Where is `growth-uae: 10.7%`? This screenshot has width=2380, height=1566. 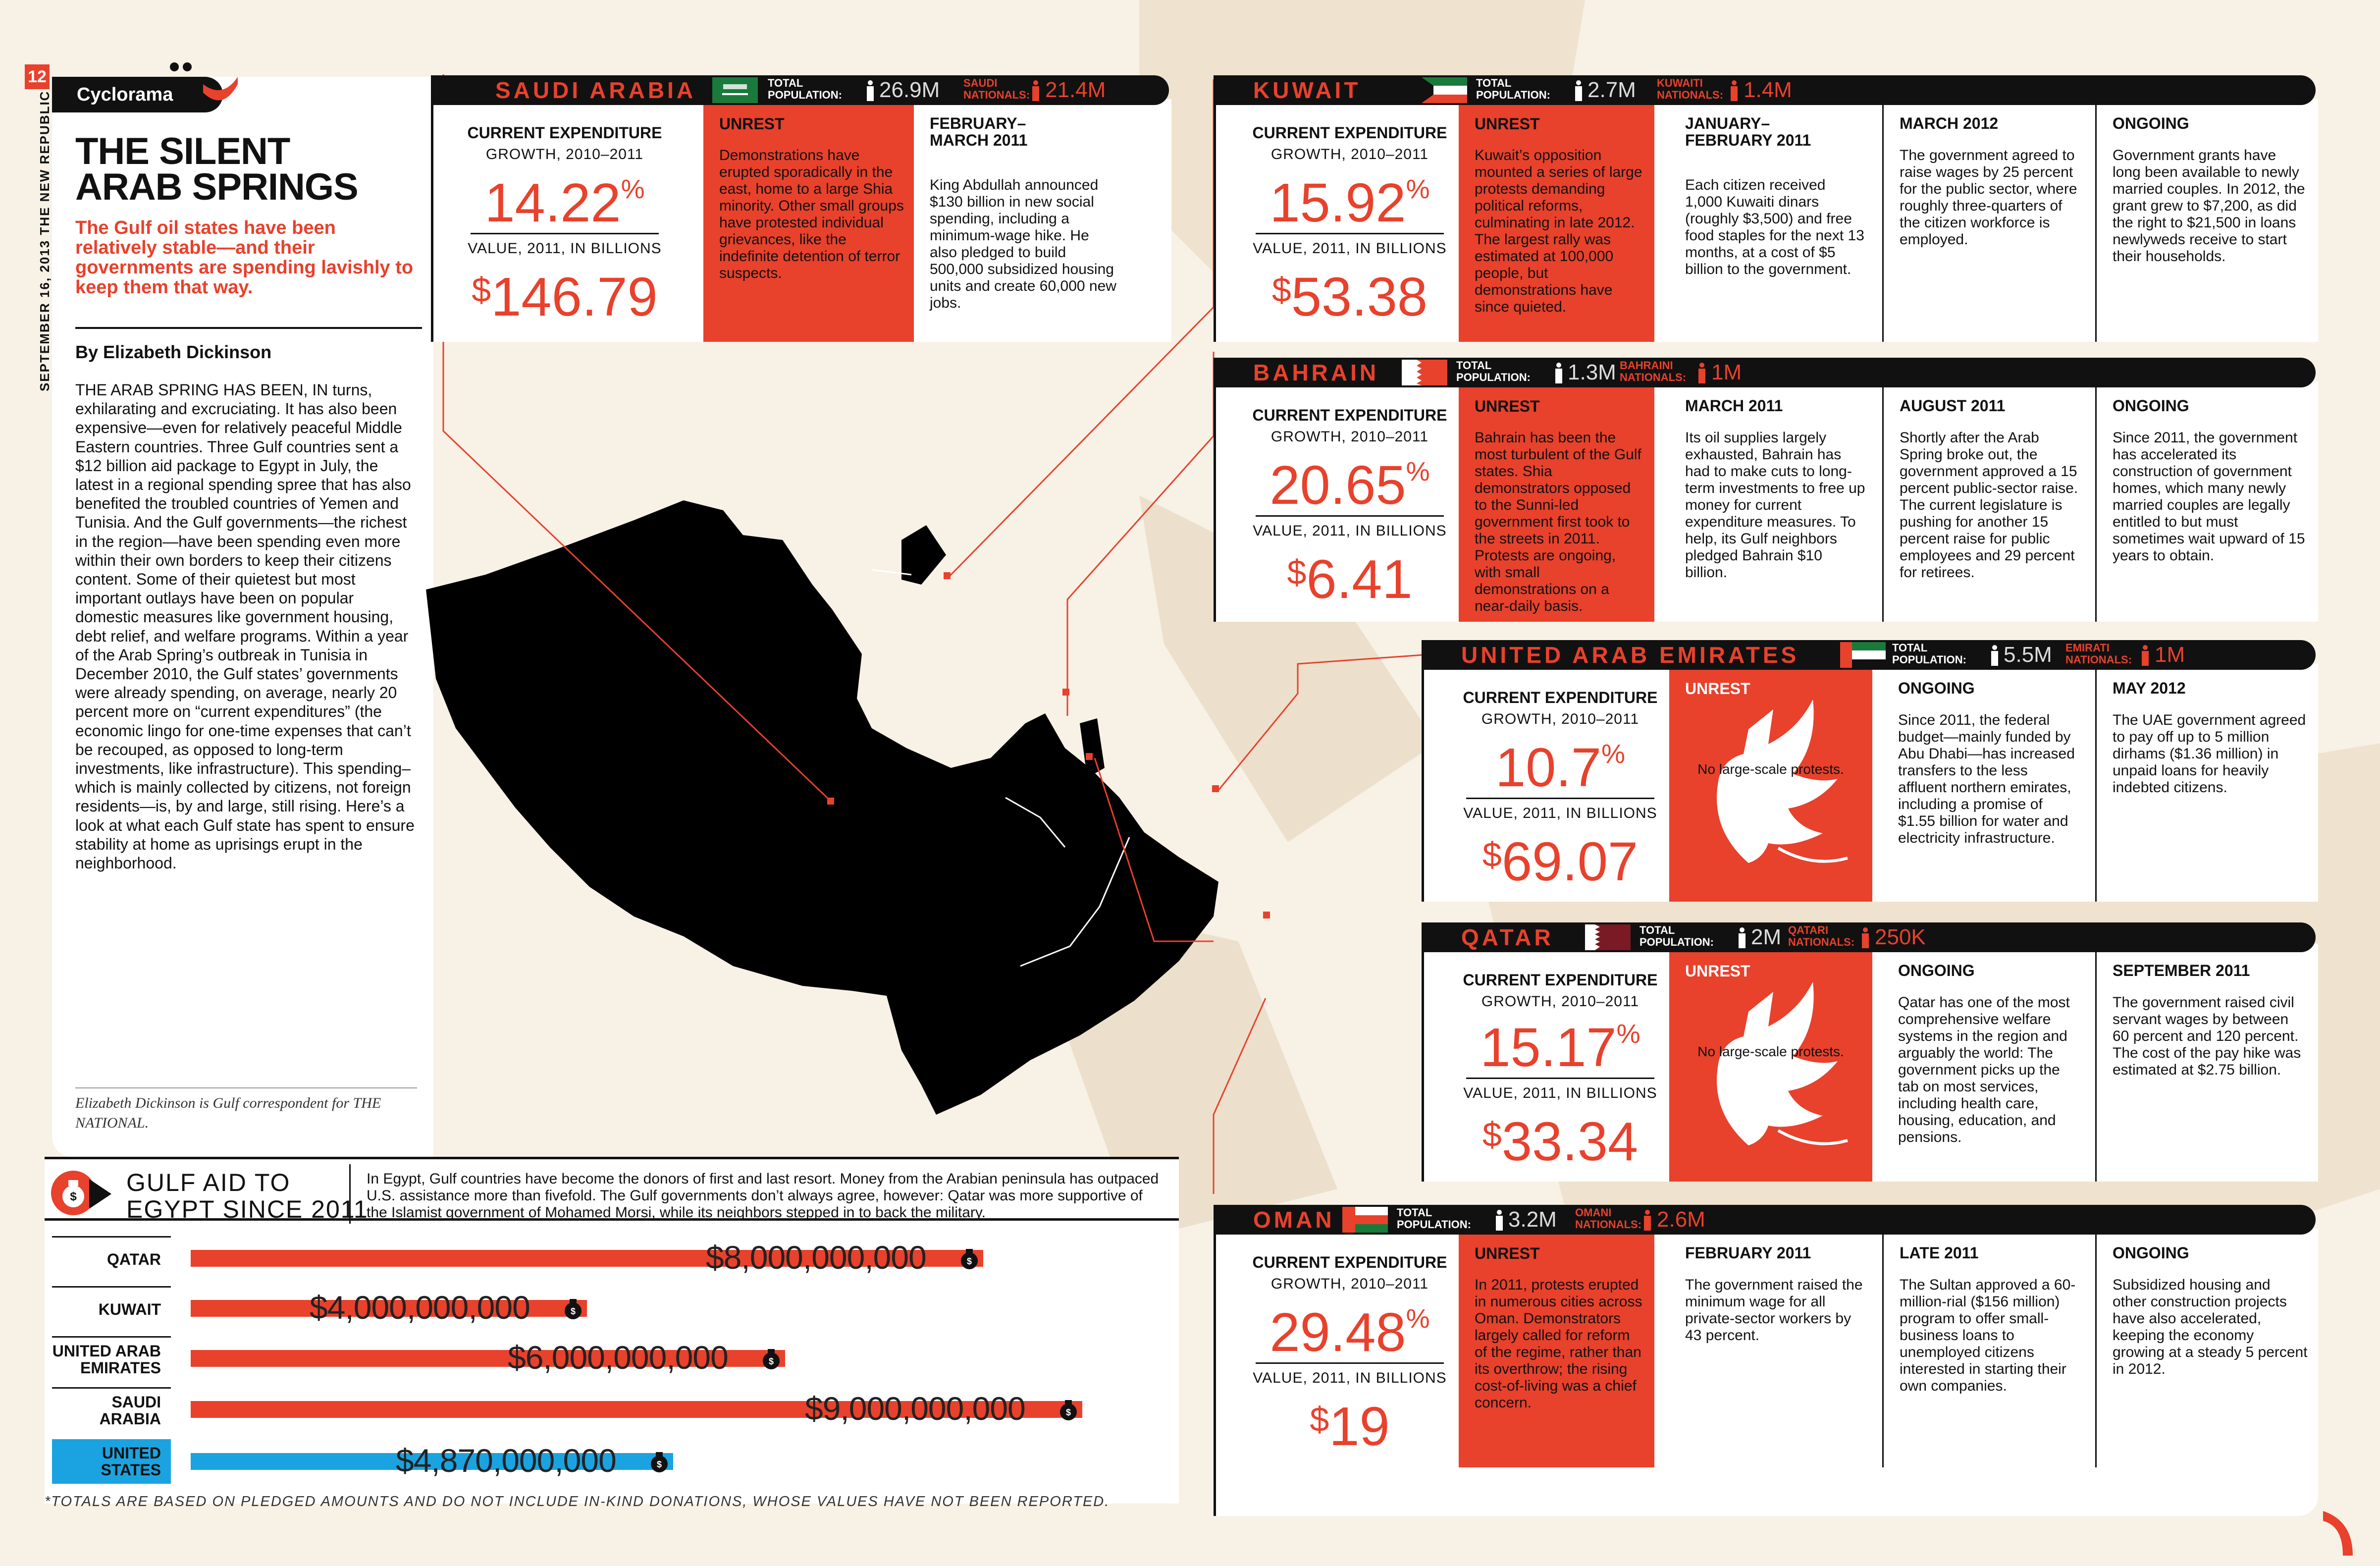
growth-uae: 10.7% is located at coordinates (1560, 768).